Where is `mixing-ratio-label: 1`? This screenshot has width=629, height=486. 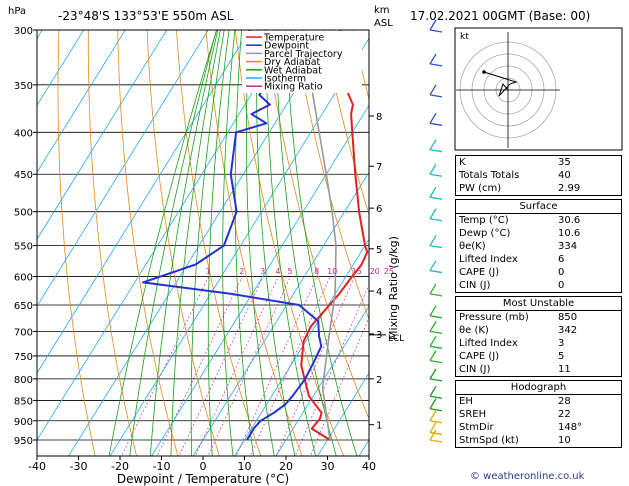
mixing-ratio-label: 1 is located at coordinates (208, 271).